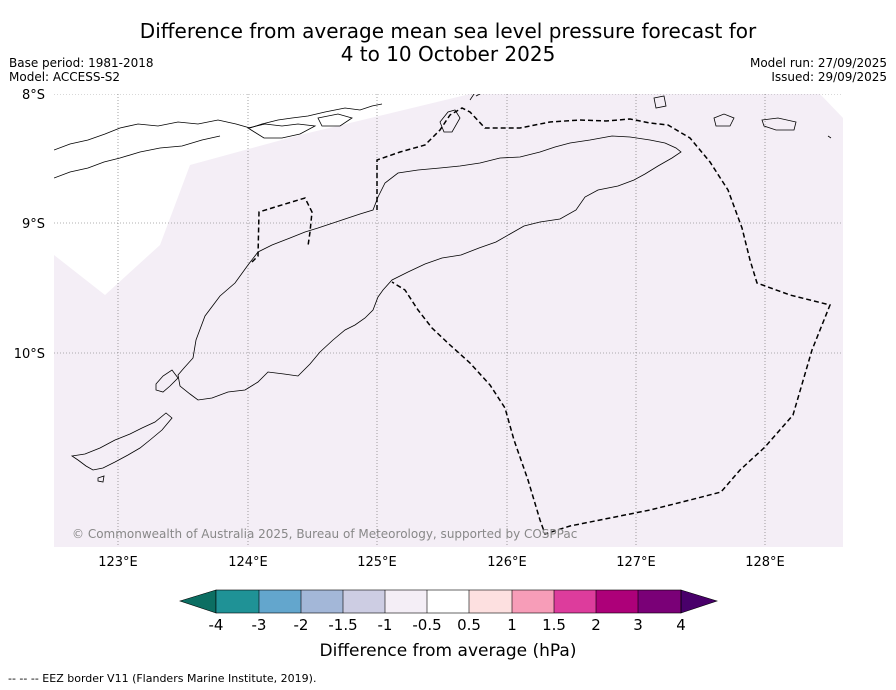 Image resolution: width=896 pixels, height=690 pixels. What do you see at coordinates (118, 562) in the screenshot?
I see `lon-label-123: 123°E` at bounding box center [118, 562].